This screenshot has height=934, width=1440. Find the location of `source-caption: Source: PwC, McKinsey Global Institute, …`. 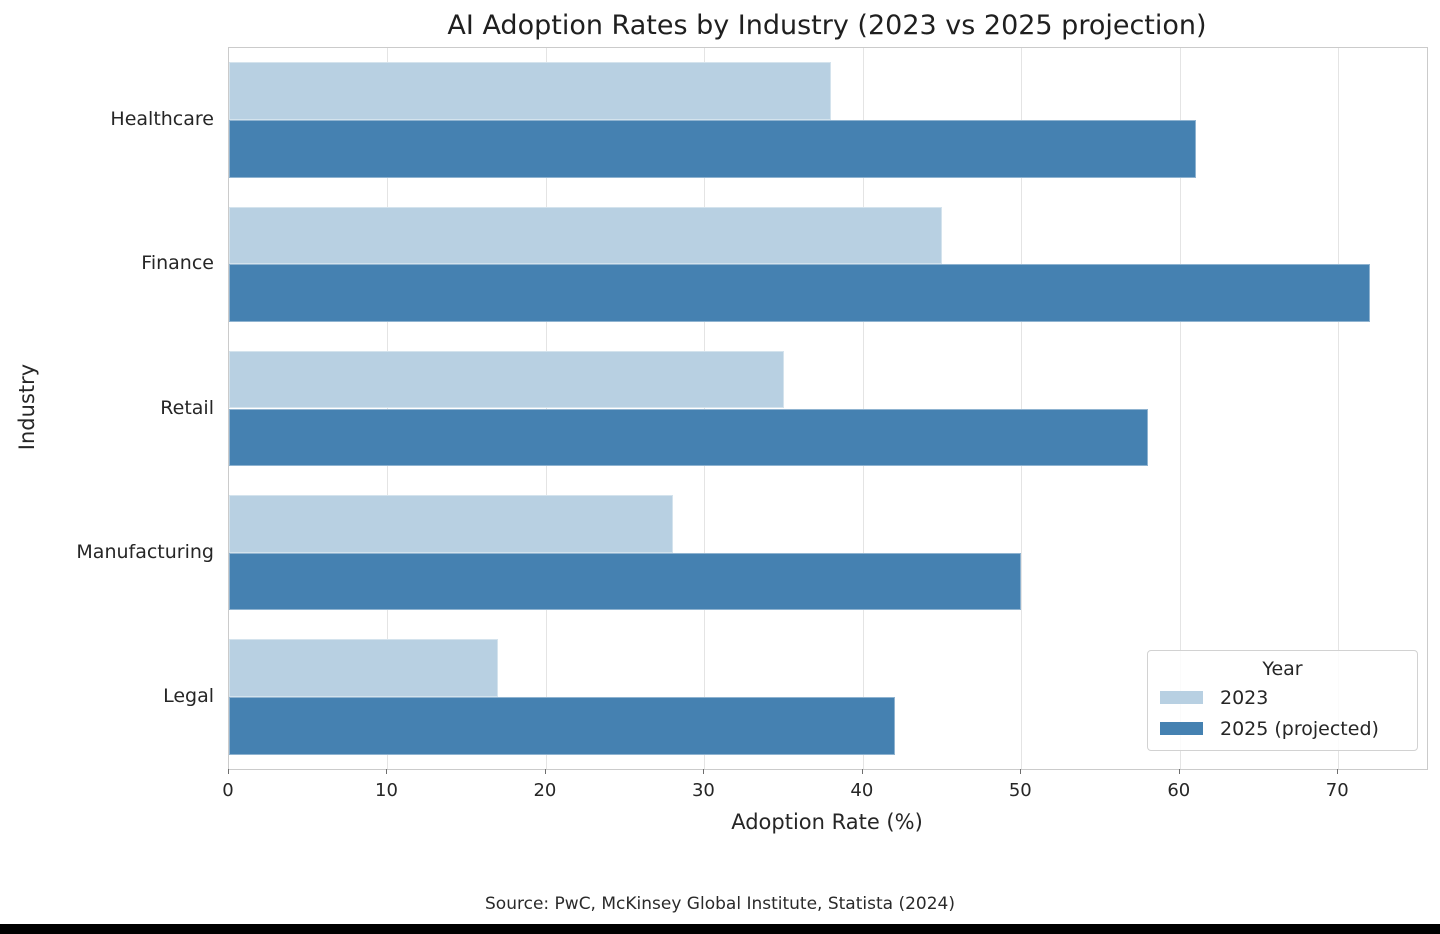

source-caption: Source: PwC, McKinsey Global Institute, … is located at coordinates (720, 904).